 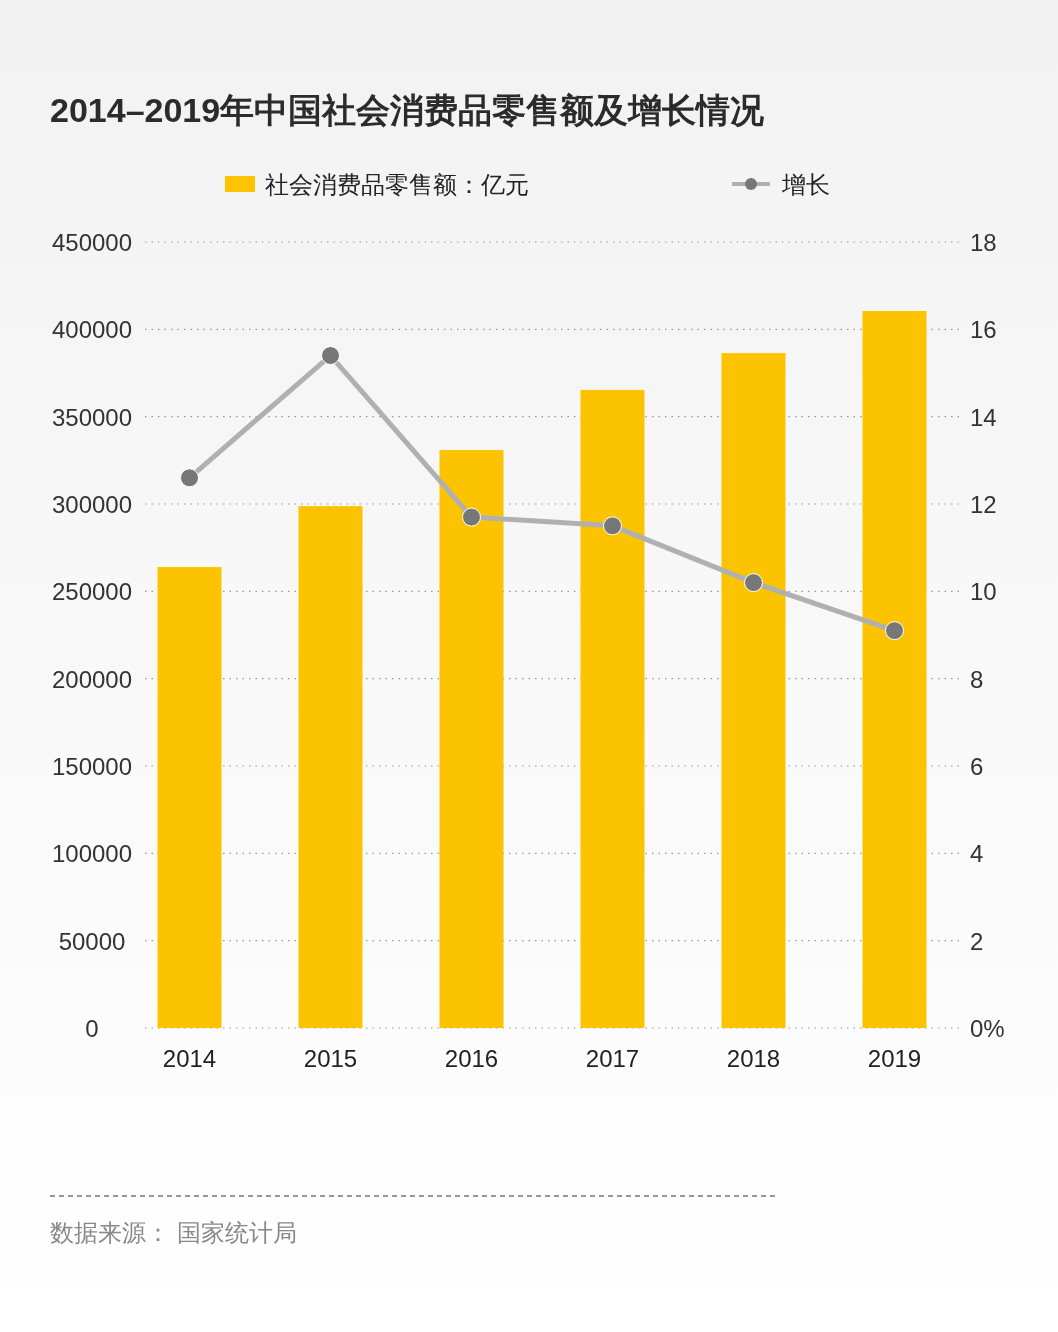 I want to click on y2-tick-label: 4, so click(x=977, y=854).